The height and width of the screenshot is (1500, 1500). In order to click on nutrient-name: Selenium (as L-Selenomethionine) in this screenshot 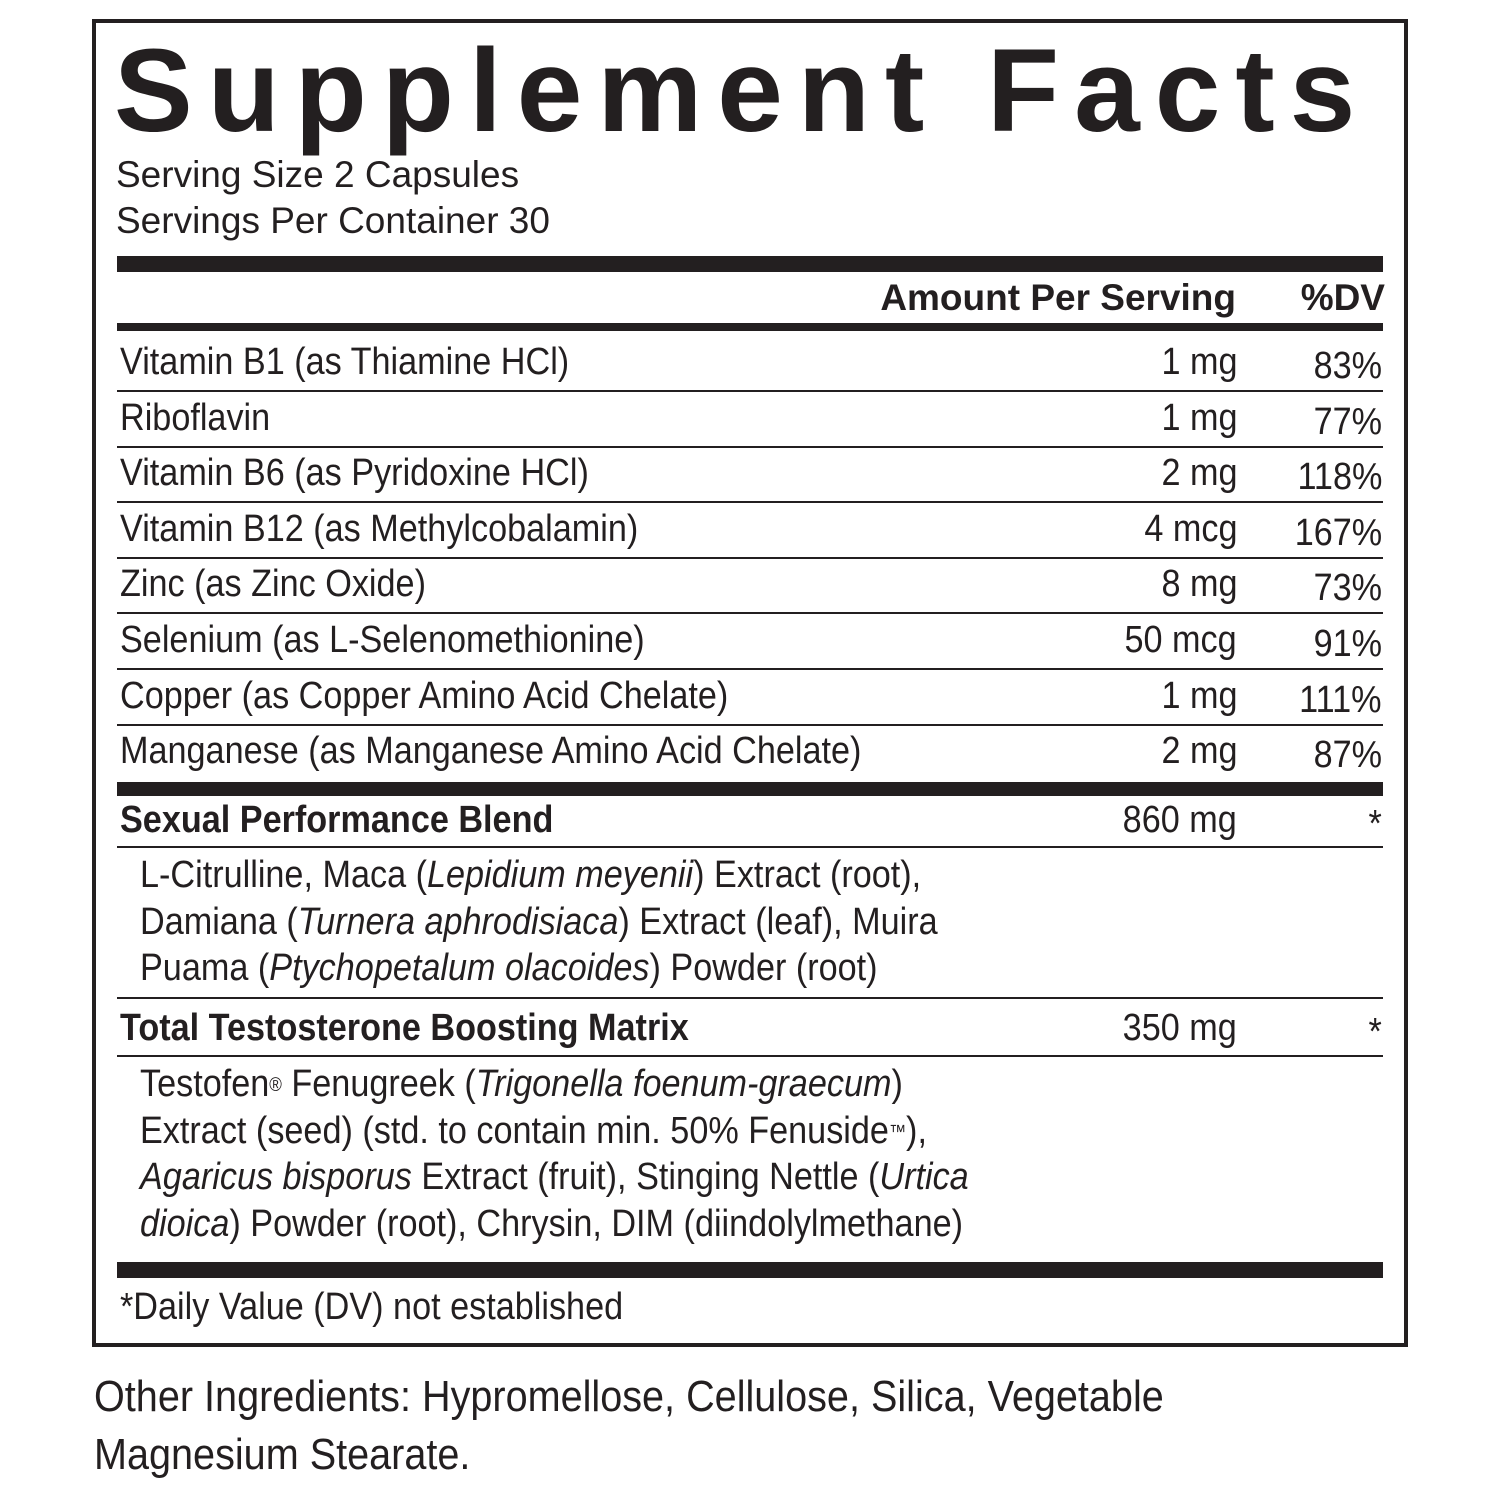, I will do `click(411, 640)`.